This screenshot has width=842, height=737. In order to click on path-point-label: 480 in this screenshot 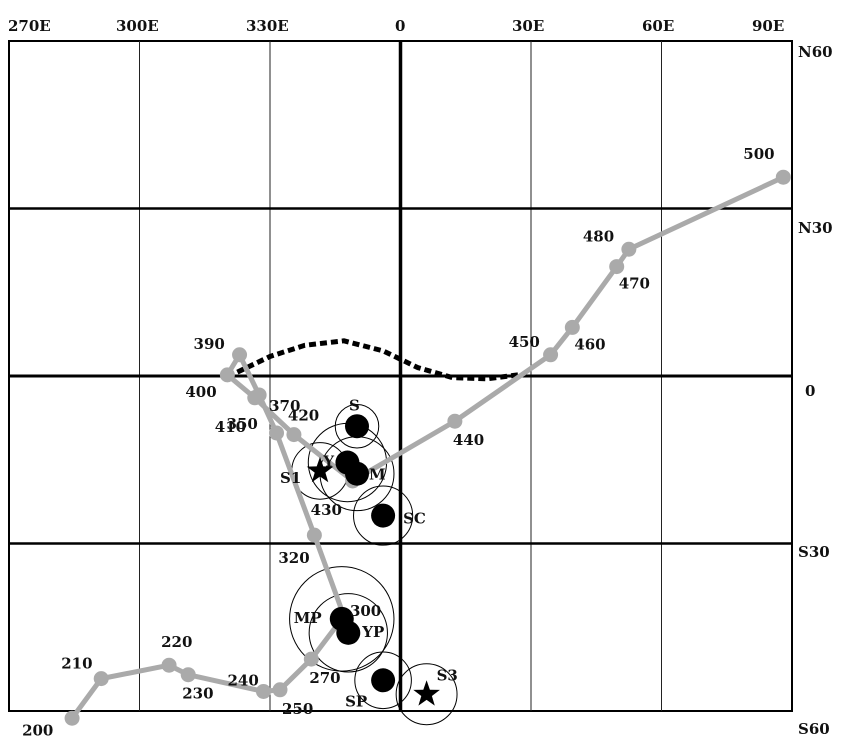, I will do `click(598, 236)`.